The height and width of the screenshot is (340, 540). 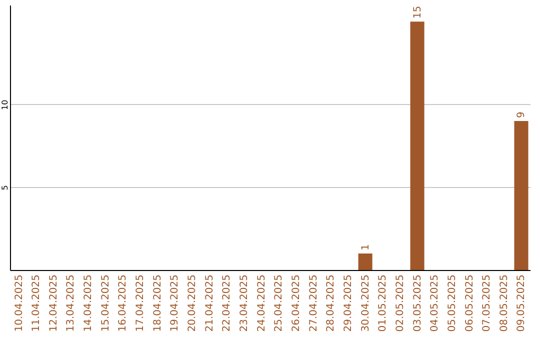 I want to click on x-tick-label: 03.05.2025, so click(x=418, y=303).